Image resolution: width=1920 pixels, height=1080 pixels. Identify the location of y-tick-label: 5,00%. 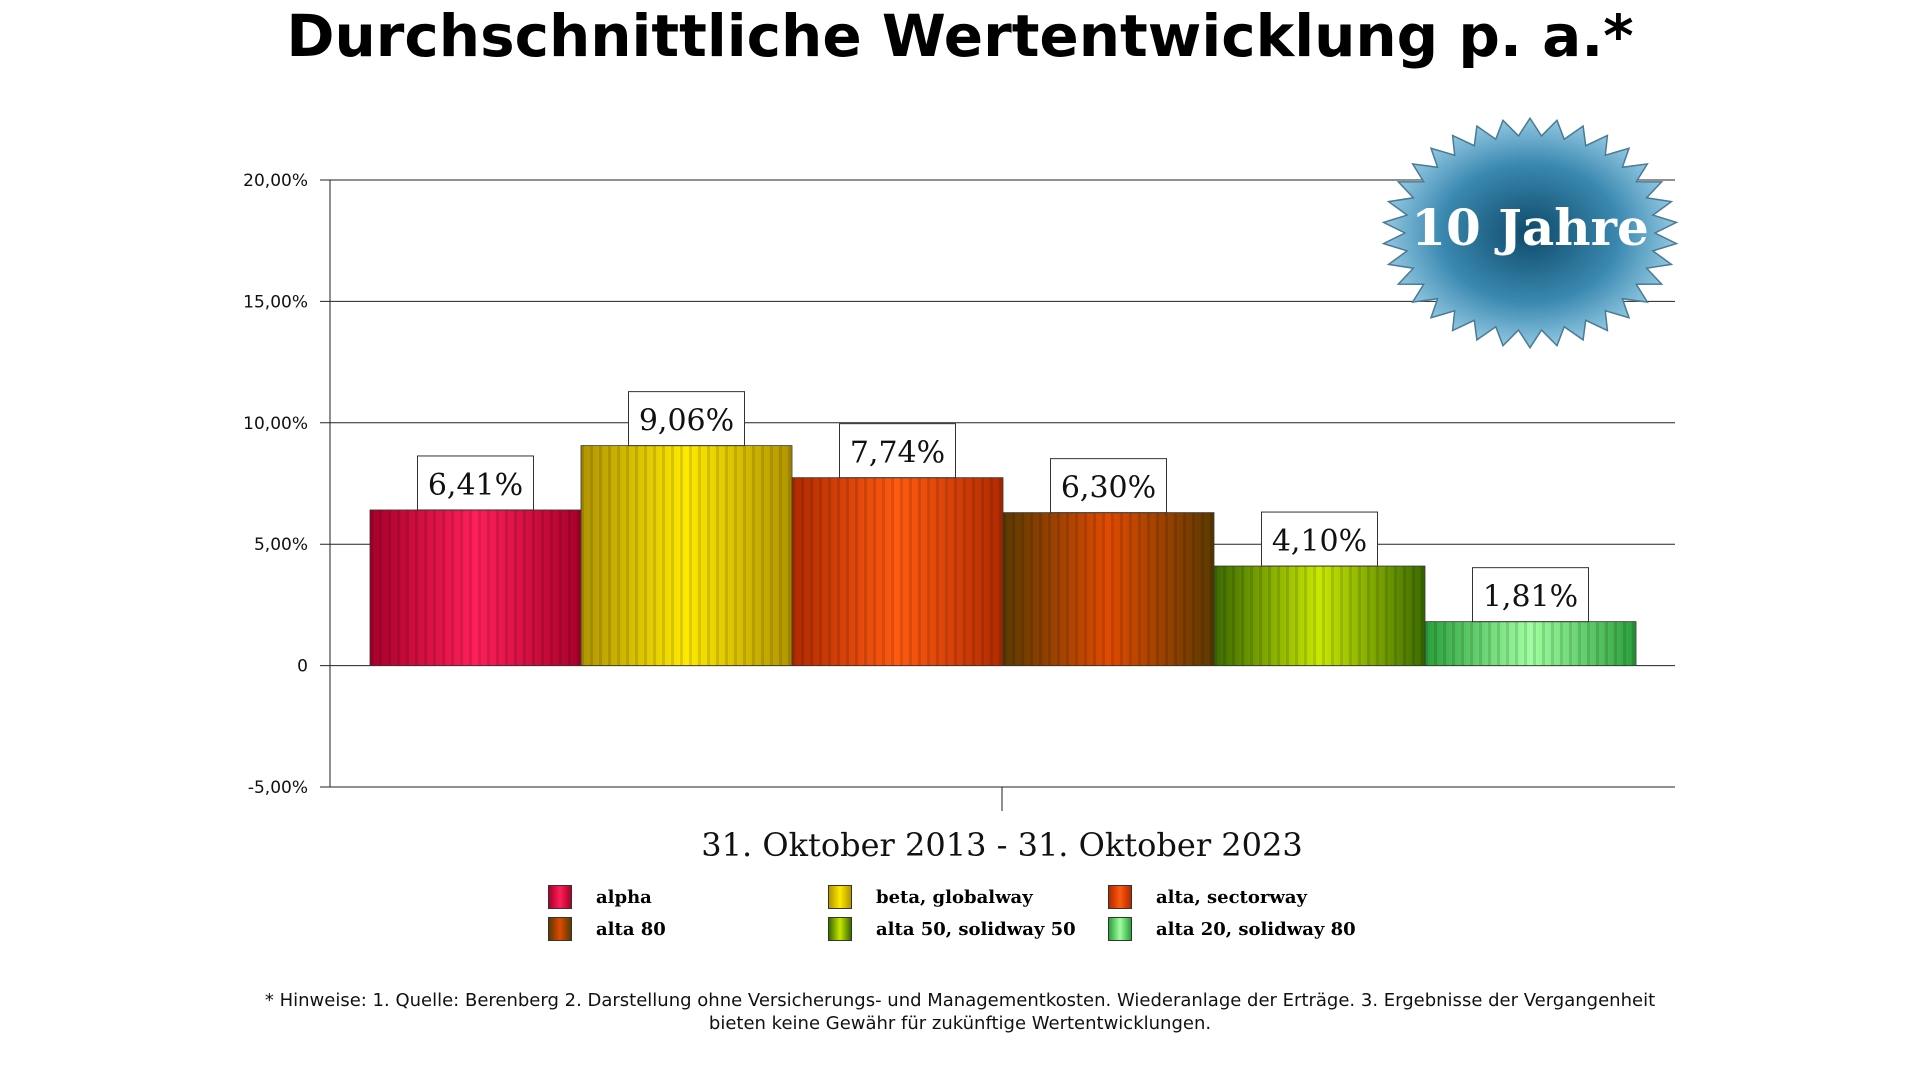
(281, 545).